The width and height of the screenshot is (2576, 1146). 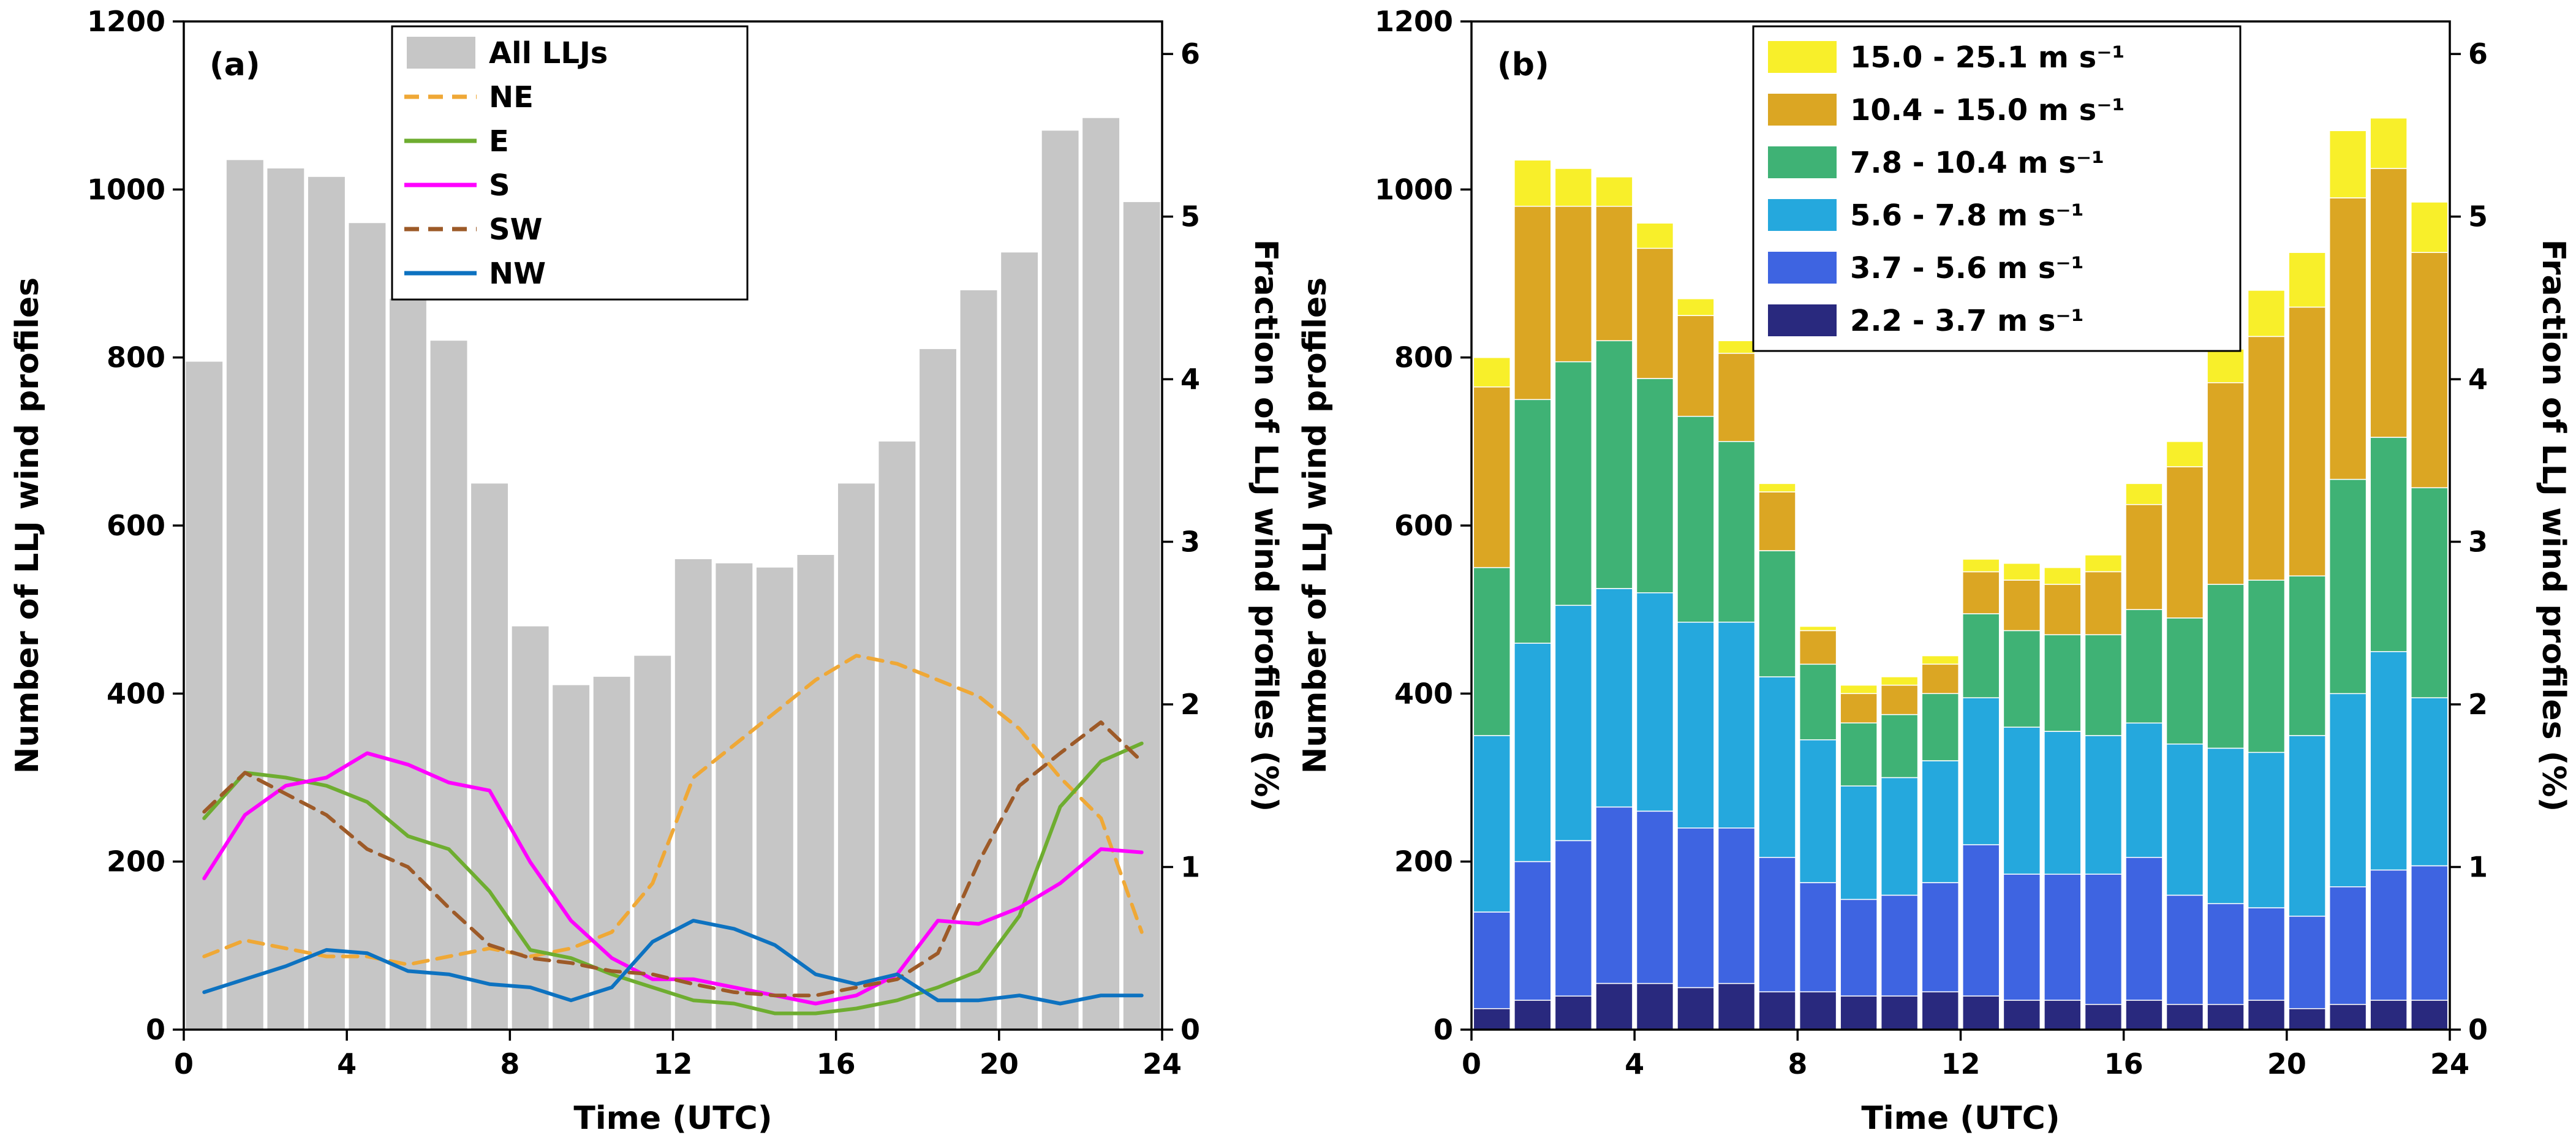 I want to click on x-tick-label: 16, so click(x=836, y=1063).